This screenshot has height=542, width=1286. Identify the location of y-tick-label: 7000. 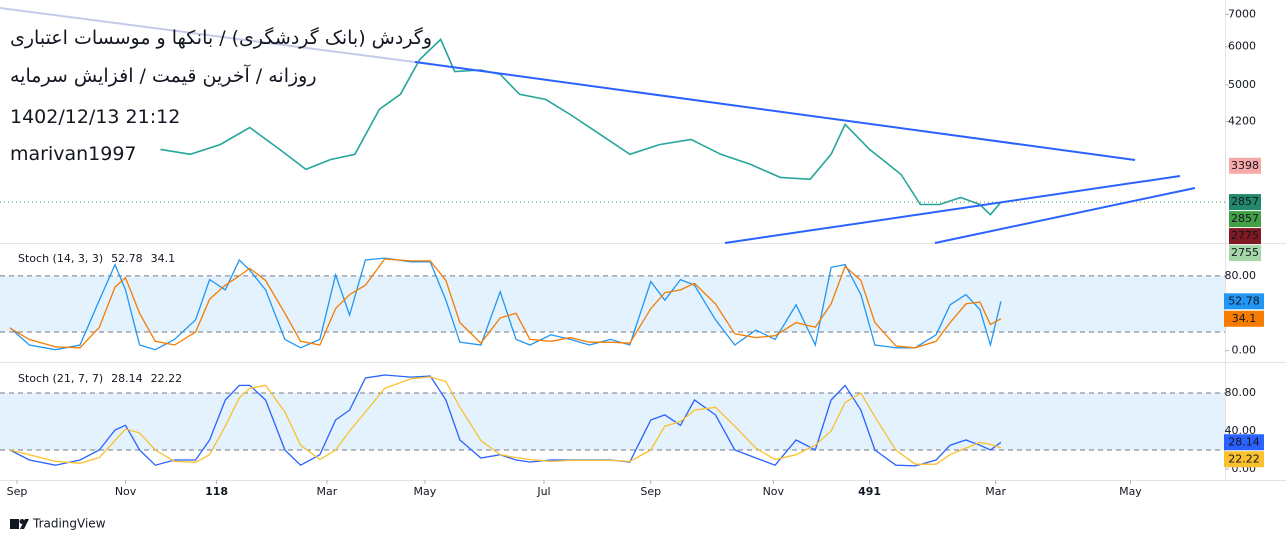
(1242, 13).